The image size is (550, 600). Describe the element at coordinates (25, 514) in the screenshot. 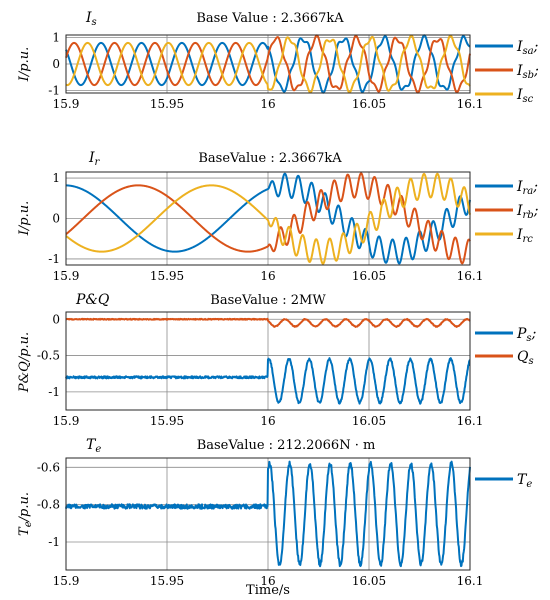

I see `y-axis-label: Te/p.u.` at that location.